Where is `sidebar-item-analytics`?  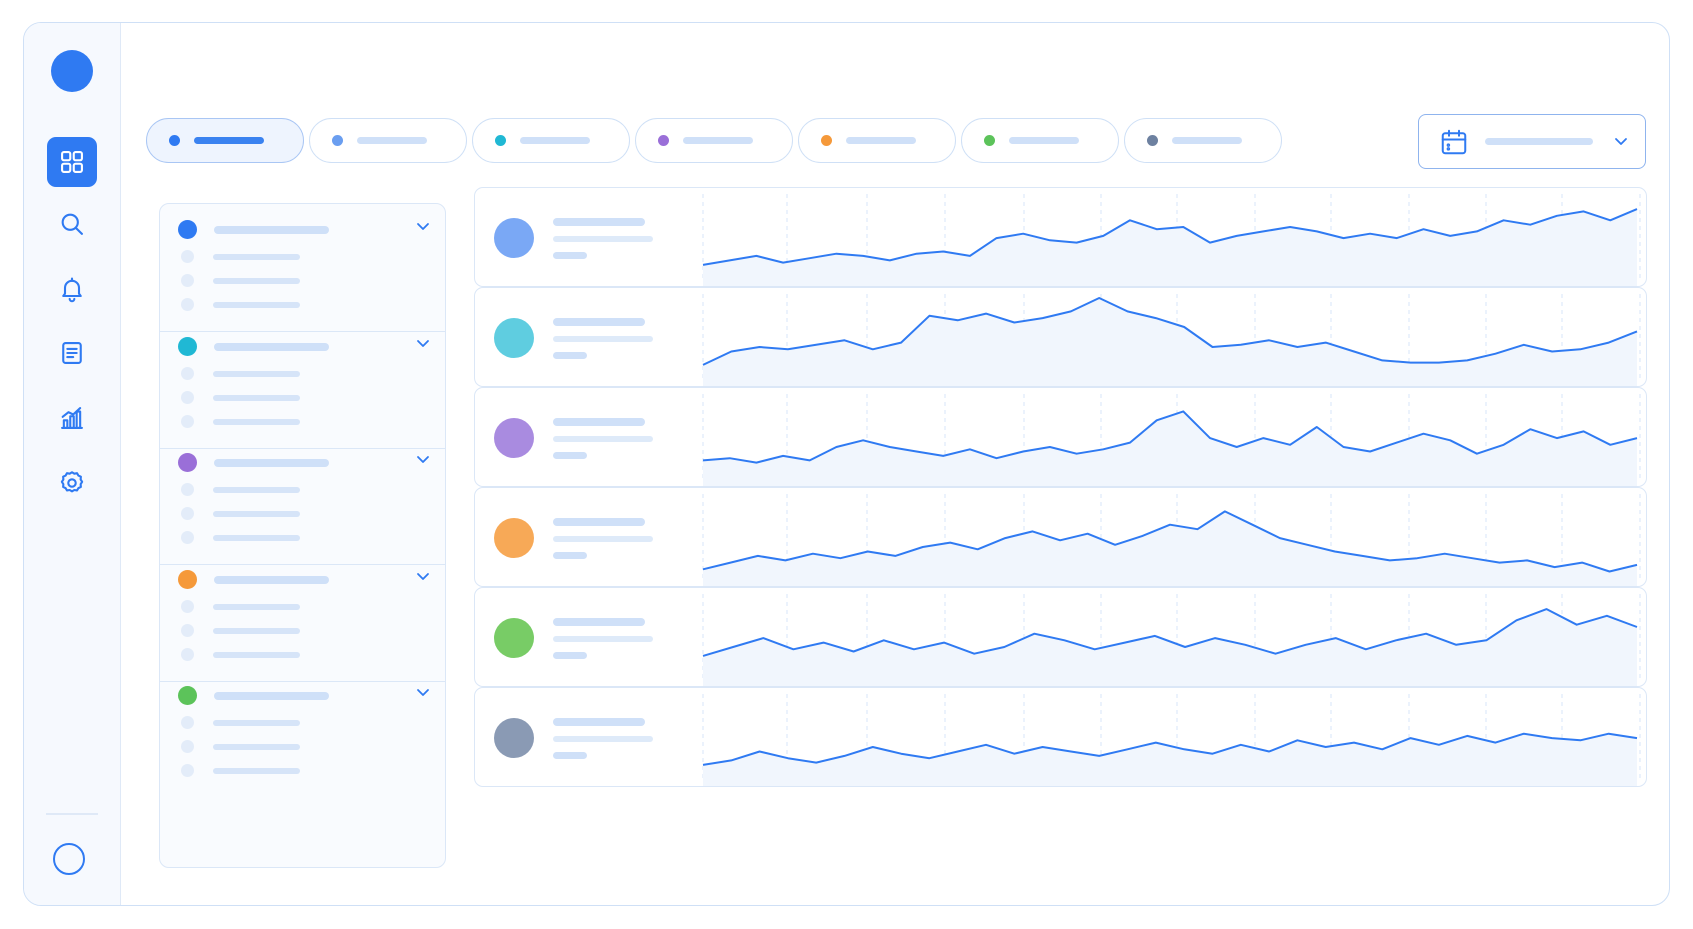
sidebar-item-analytics is located at coordinates (72, 418).